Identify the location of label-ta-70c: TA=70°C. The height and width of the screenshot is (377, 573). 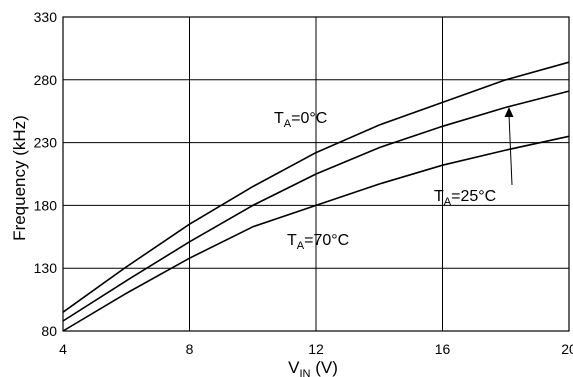
(318, 242).